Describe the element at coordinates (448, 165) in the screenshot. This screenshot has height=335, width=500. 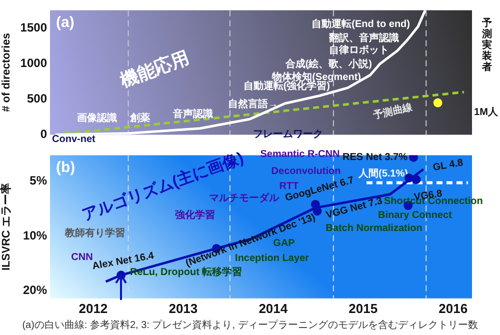
I see `annotation: GL 4.8` at that location.